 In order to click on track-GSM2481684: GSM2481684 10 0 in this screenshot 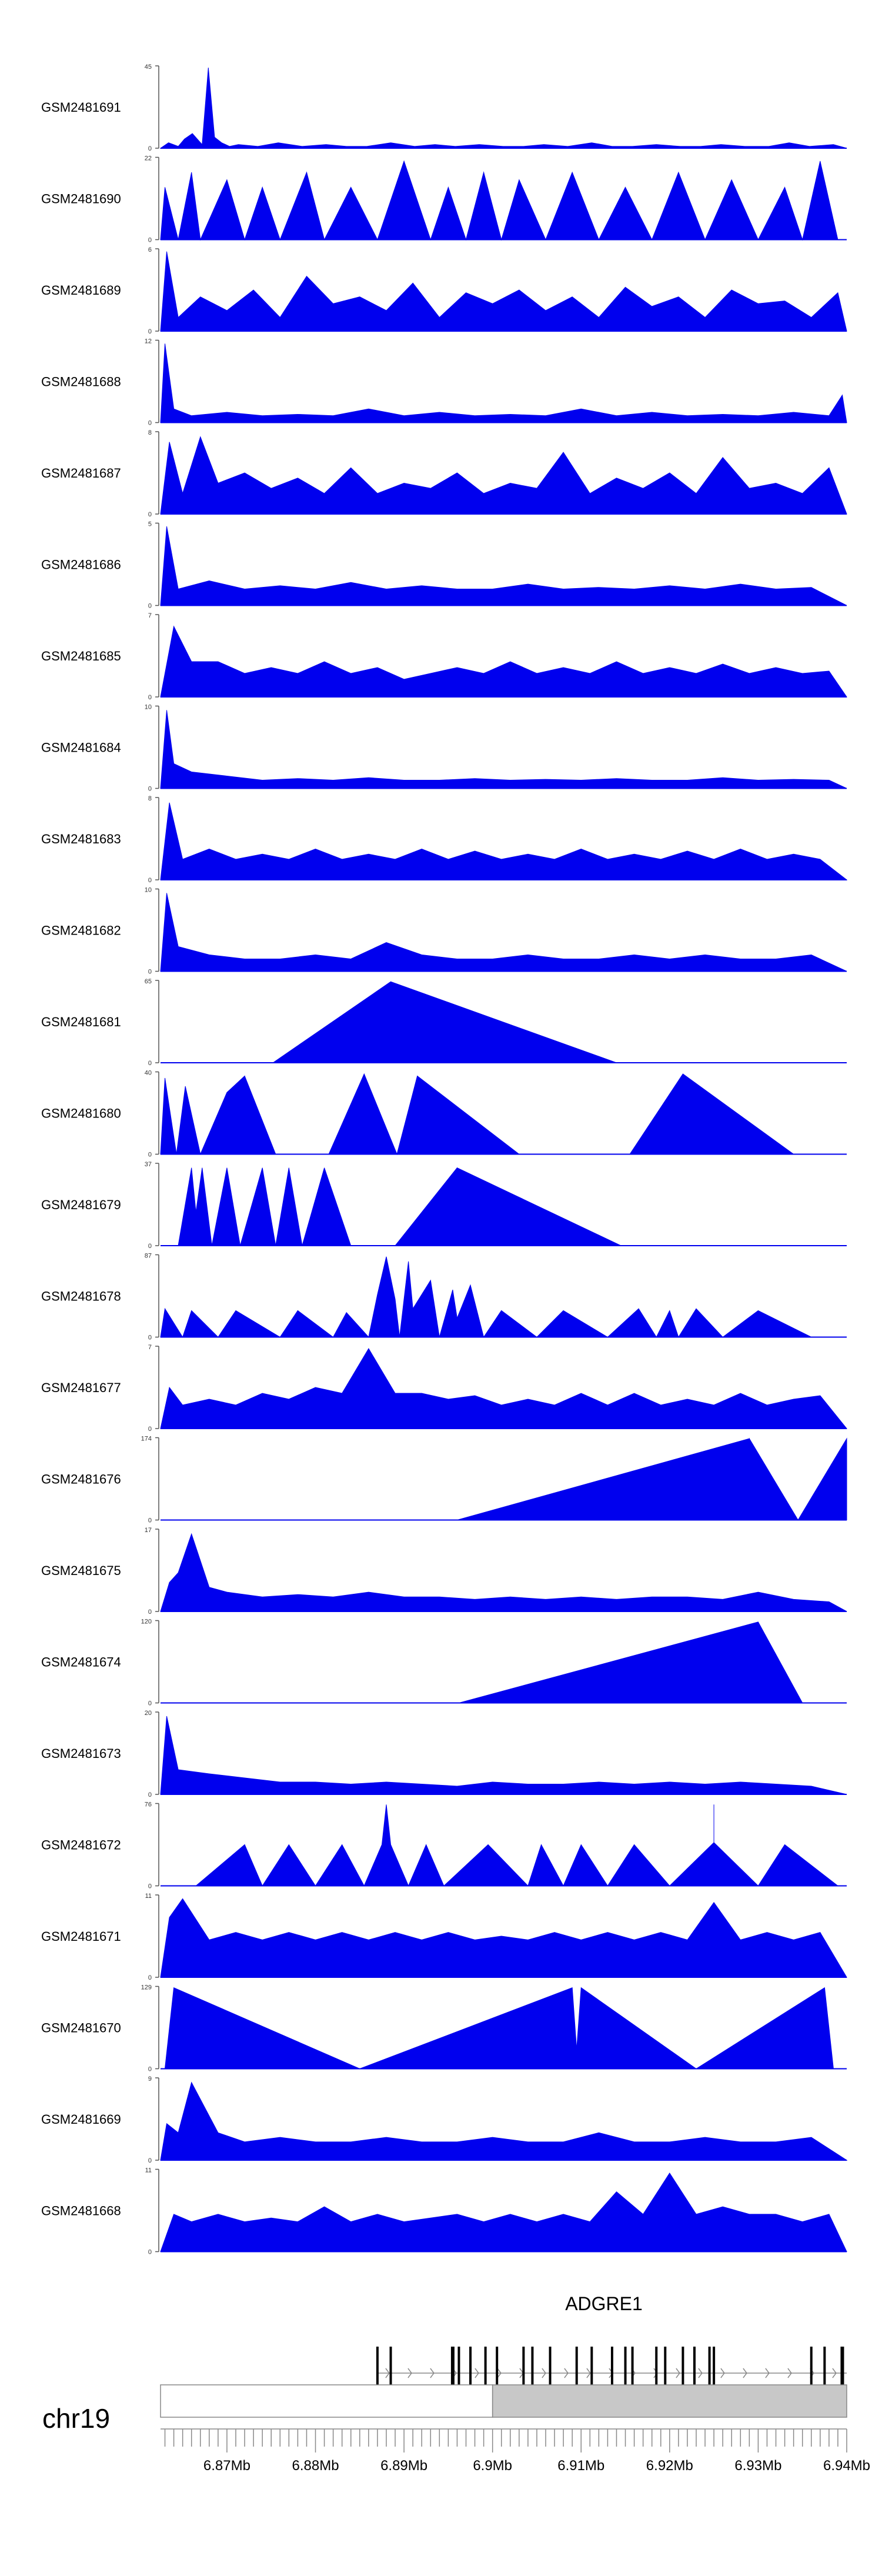, I will do `click(444, 748)`.